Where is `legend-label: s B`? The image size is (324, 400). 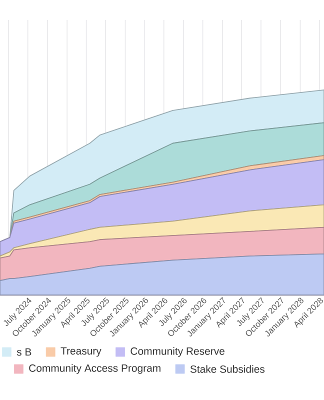
legend-label: s B is located at coordinates (24, 352).